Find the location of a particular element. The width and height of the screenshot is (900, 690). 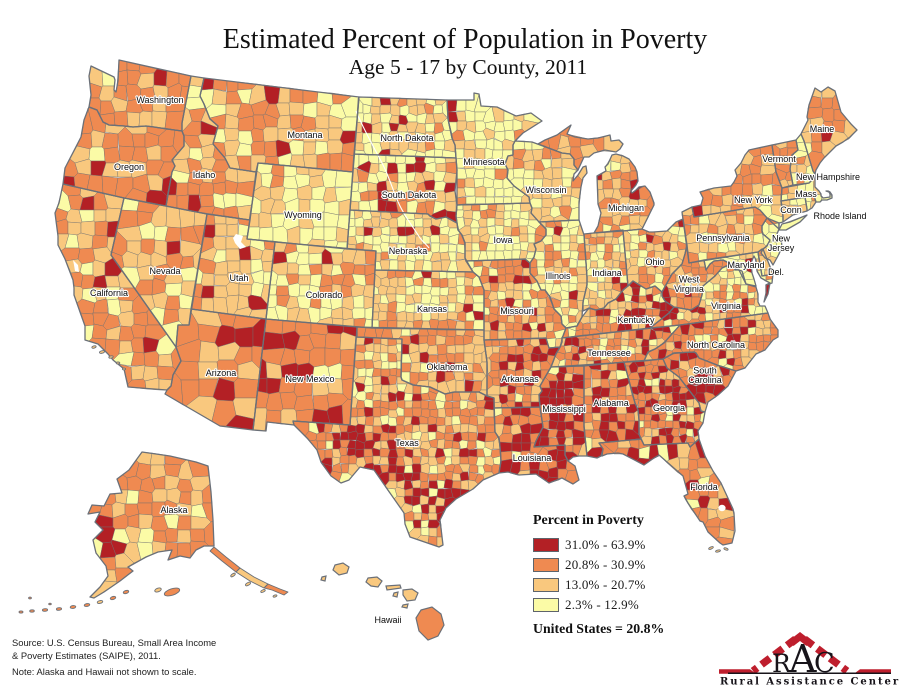

missouri-river is located at coordinates (392, 179).